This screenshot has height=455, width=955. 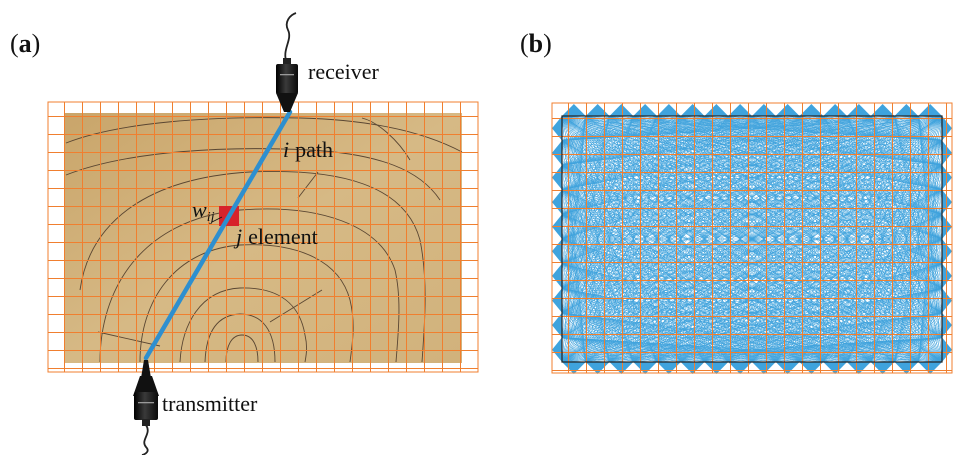 What do you see at coordinates (218, 235) in the screenshot?
I see `ray-path-i` at bounding box center [218, 235].